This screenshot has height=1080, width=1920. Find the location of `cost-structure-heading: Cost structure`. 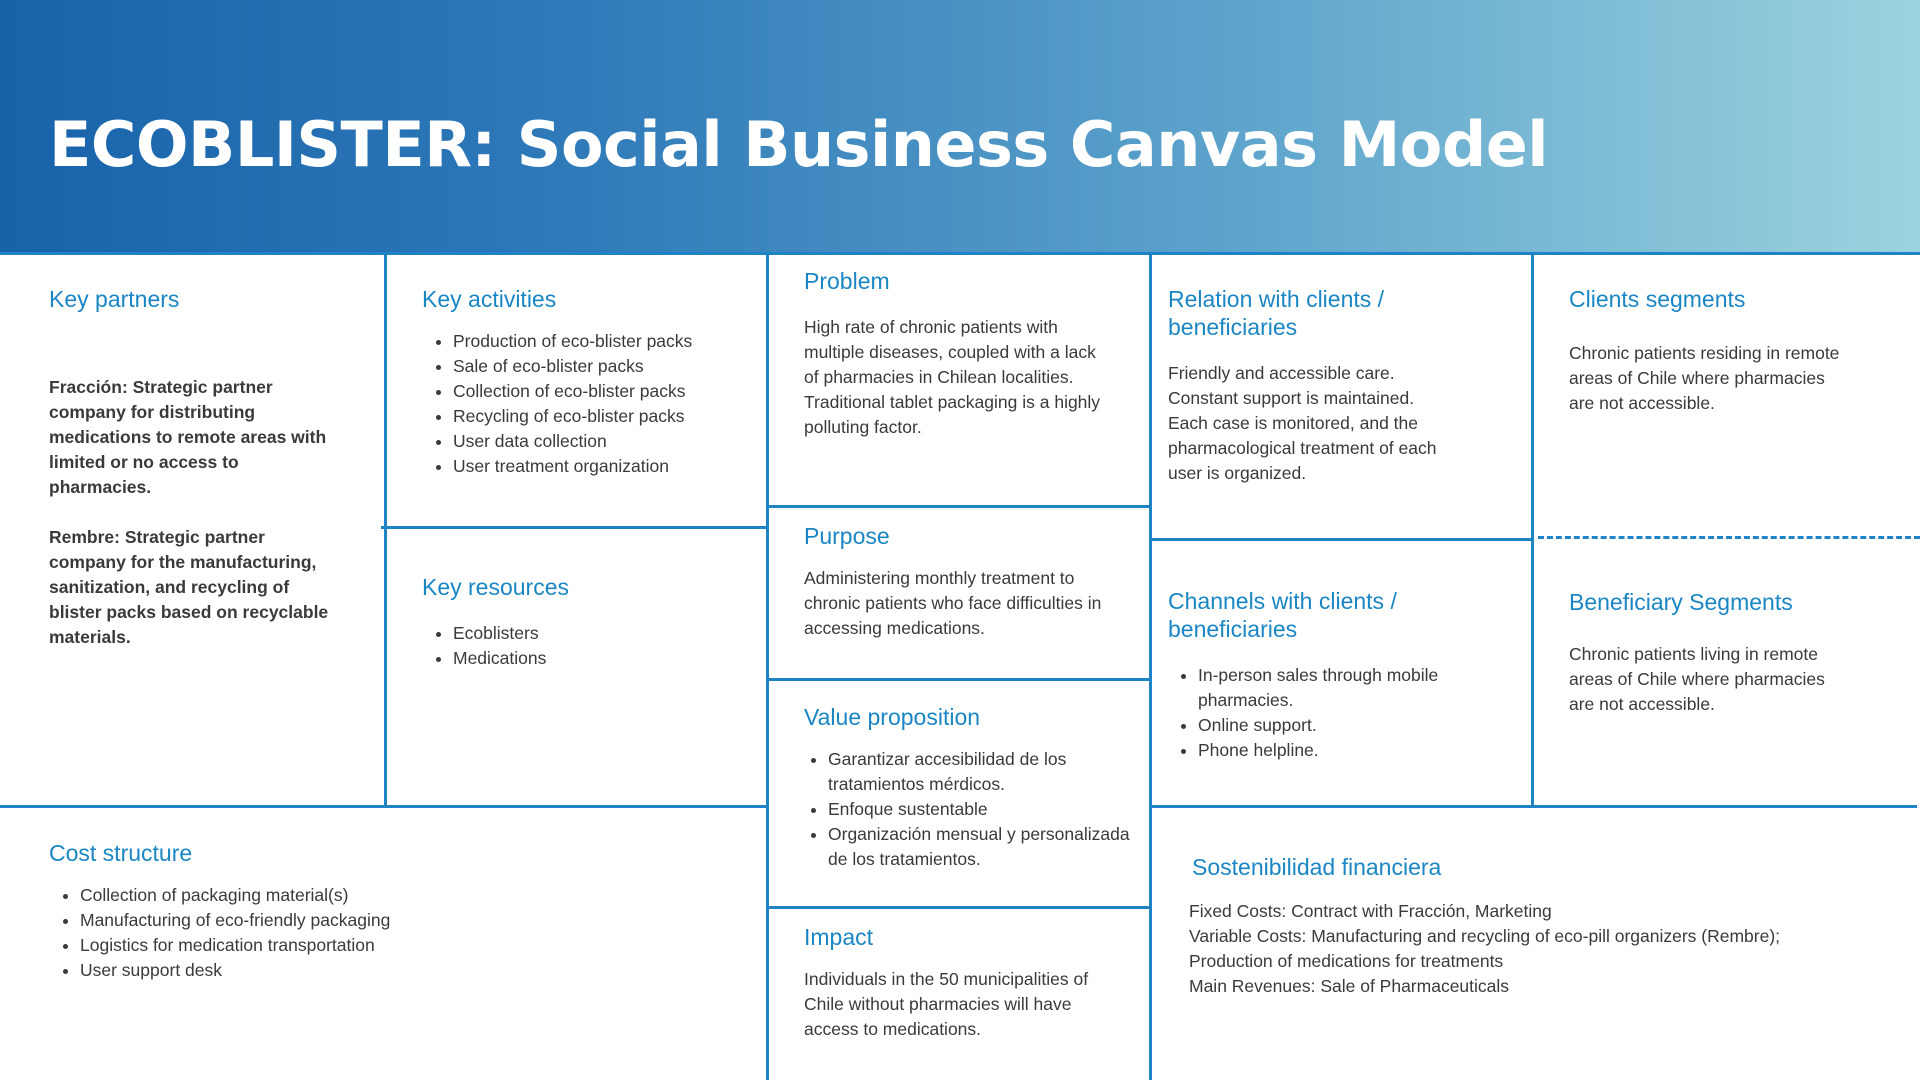

cost-structure-heading: Cost structure is located at coordinates (121, 853).